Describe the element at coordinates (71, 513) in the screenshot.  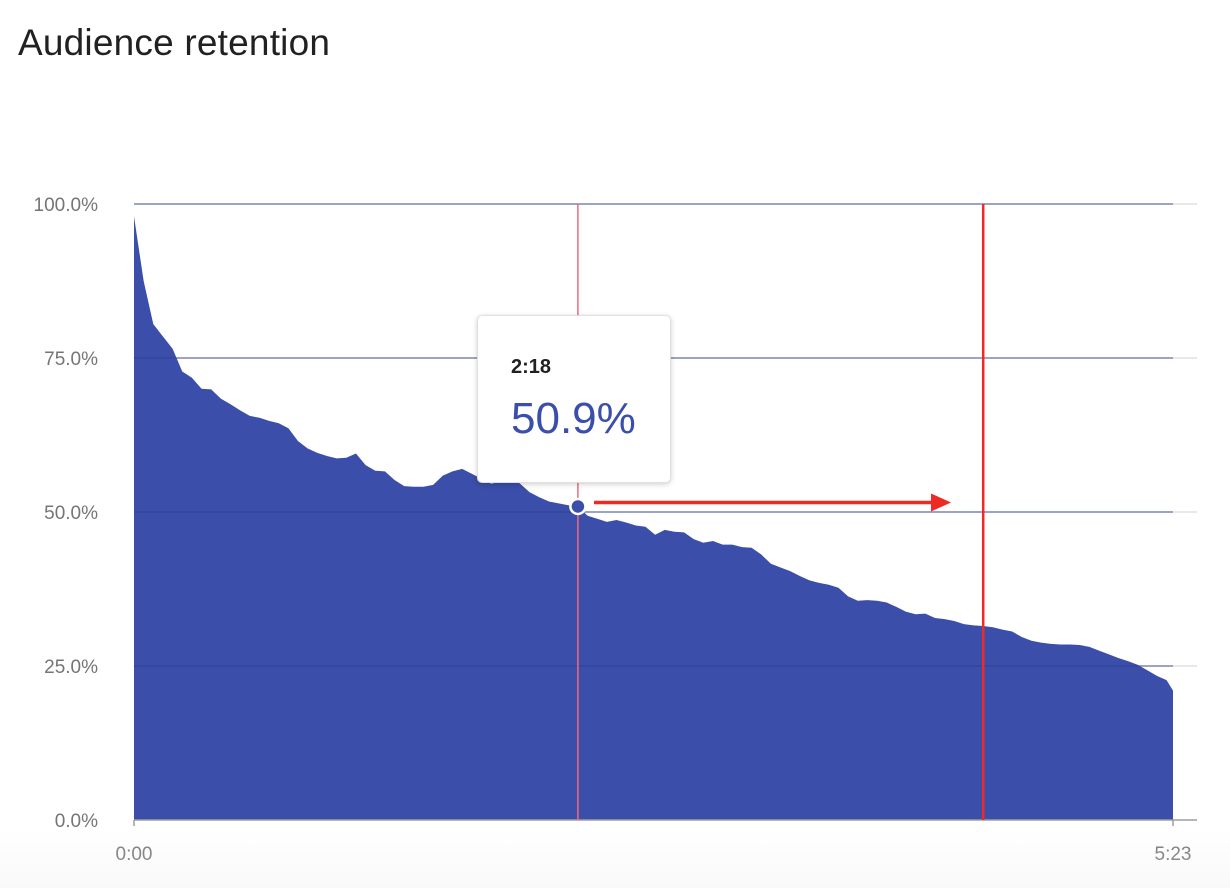
I see `y-tick-label: 50.0%` at that location.